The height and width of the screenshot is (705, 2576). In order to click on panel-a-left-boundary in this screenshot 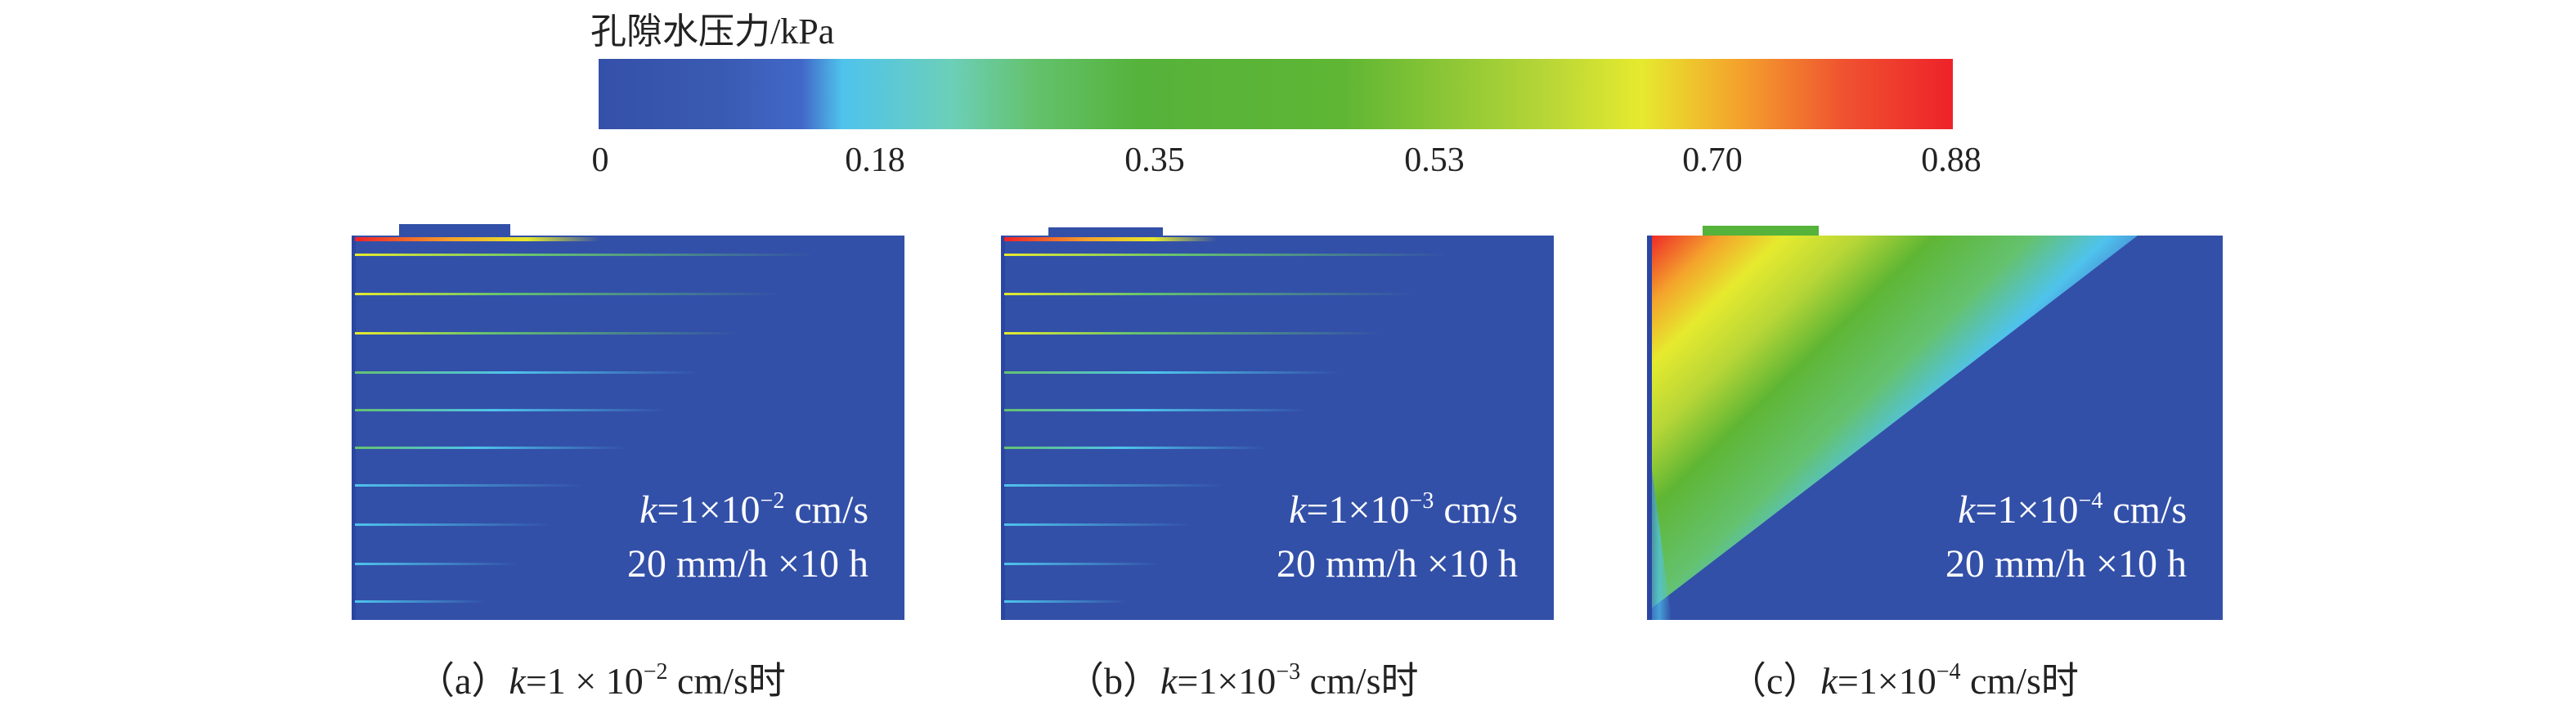, I will do `click(354, 428)`.